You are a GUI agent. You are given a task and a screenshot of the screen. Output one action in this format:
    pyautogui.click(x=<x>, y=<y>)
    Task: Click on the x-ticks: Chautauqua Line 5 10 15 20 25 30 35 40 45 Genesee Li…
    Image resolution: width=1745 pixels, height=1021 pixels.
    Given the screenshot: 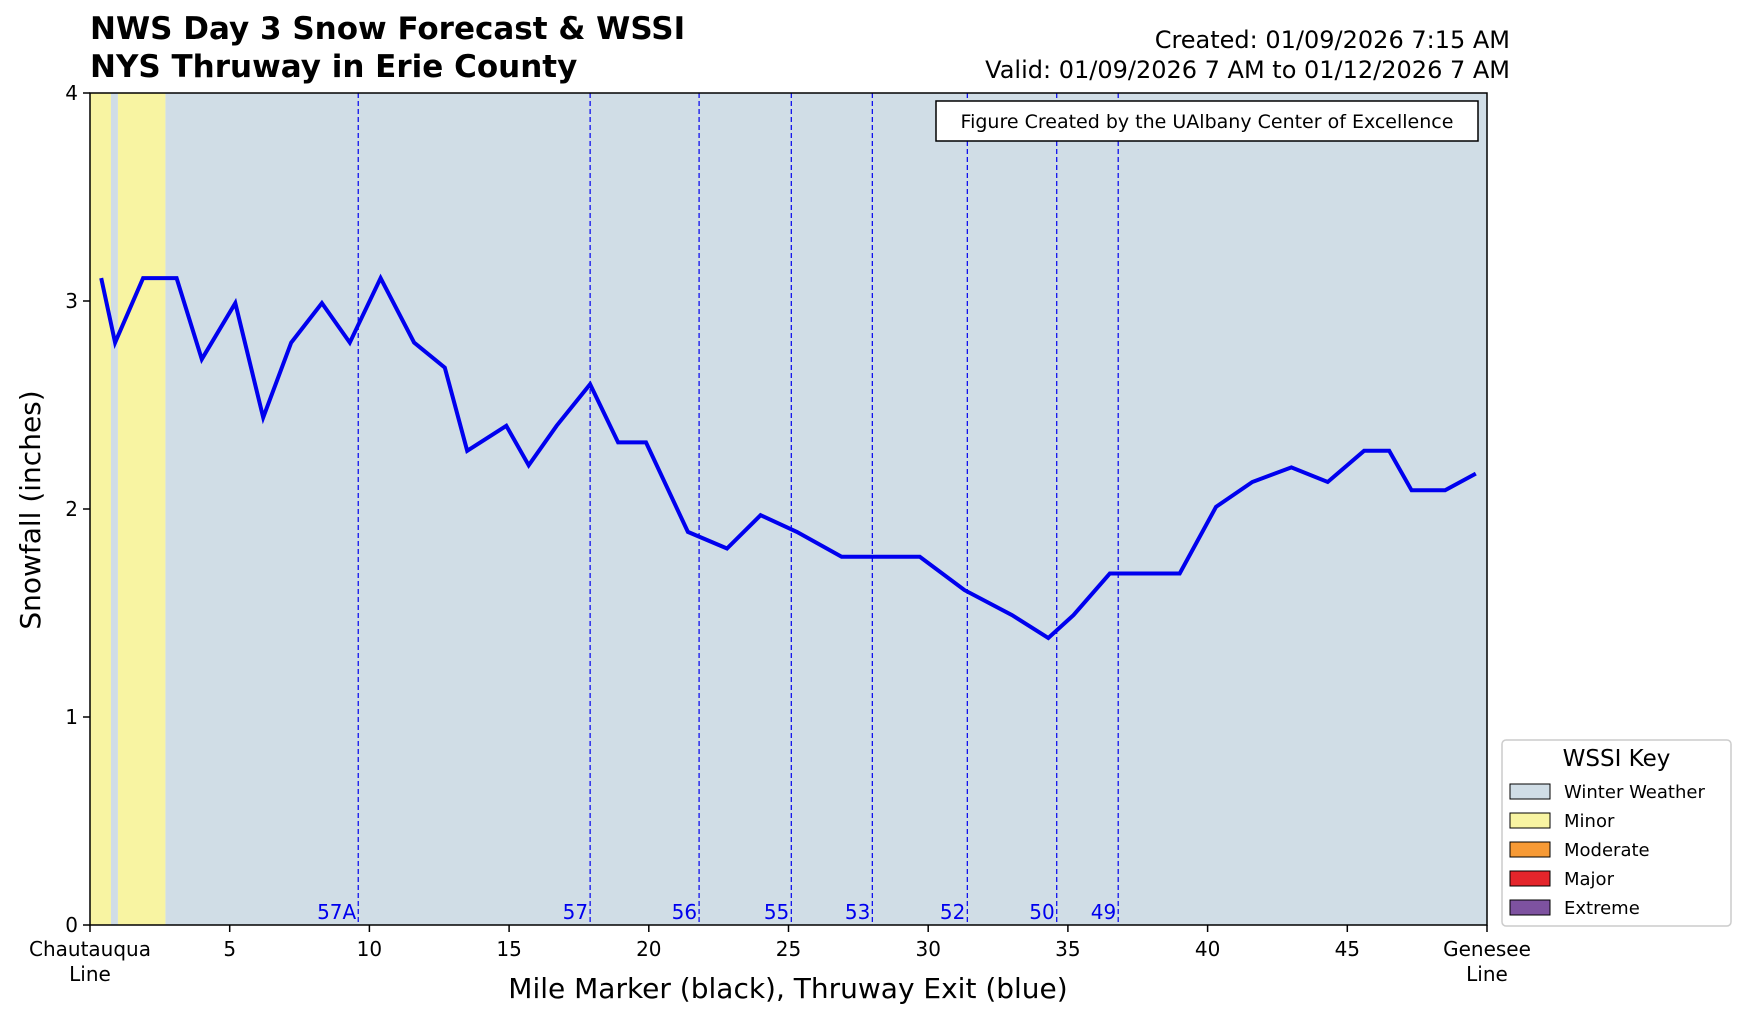 What is the action you would take?
    pyautogui.click(x=780, y=955)
    